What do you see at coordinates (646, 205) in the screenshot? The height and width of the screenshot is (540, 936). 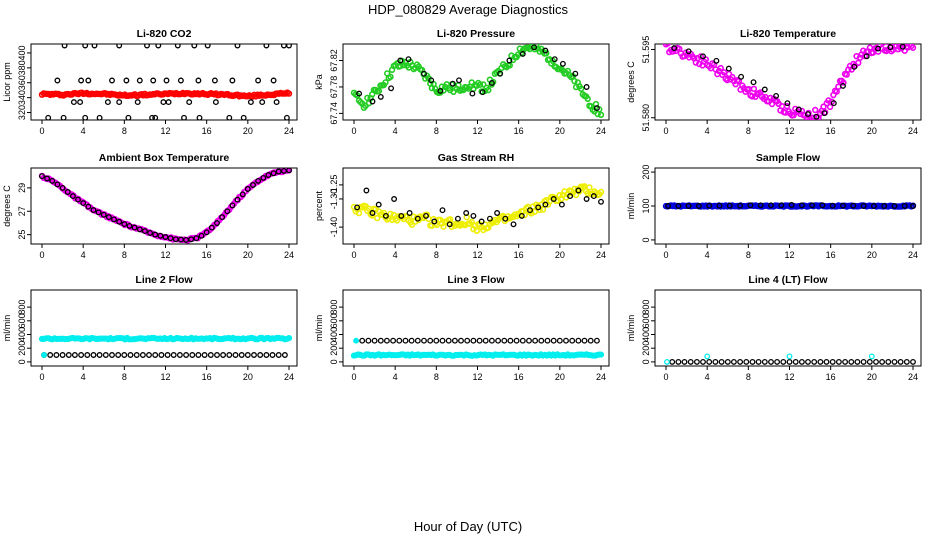 I see `sample_flow-ytick-label: 100` at bounding box center [646, 205].